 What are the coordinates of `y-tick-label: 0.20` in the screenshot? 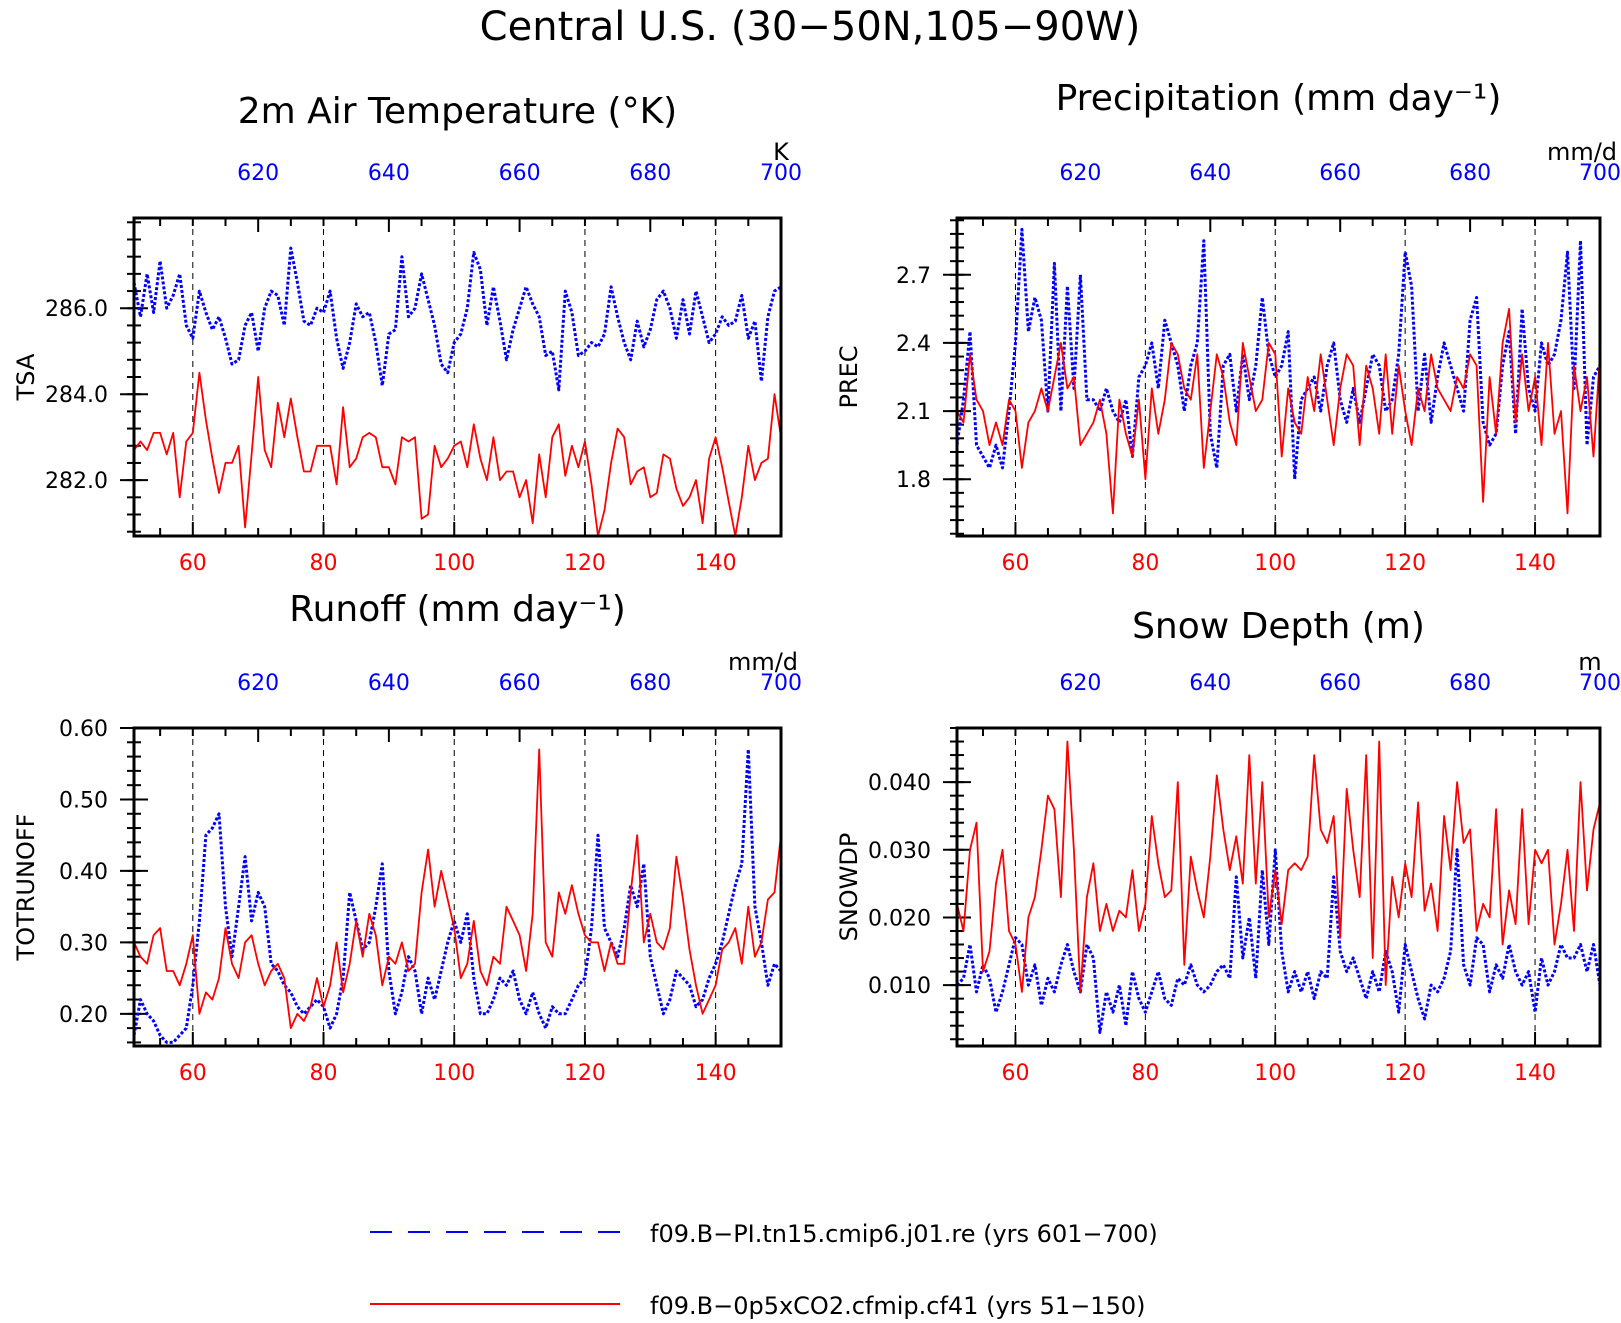 It's located at (83, 1015).